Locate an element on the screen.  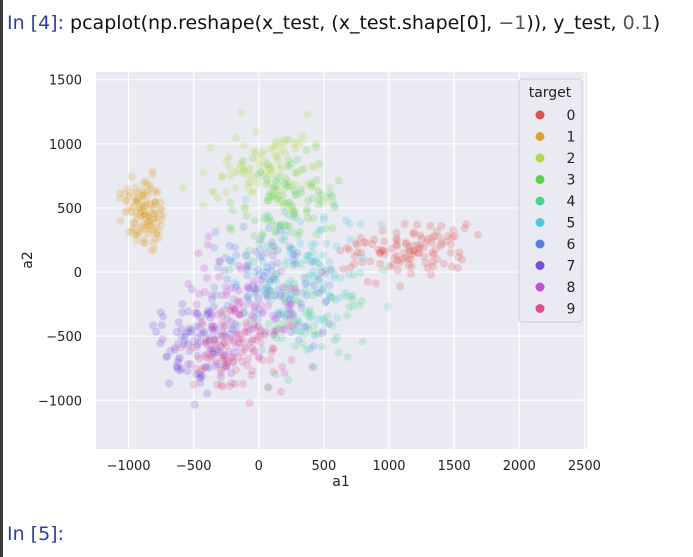
x-tick-label: 2500 is located at coordinates (584, 466).